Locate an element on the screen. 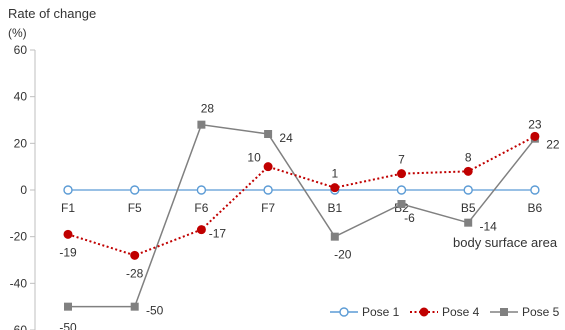 The width and height of the screenshot is (565, 330). x-tick-label: F5 is located at coordinates (135, 208).